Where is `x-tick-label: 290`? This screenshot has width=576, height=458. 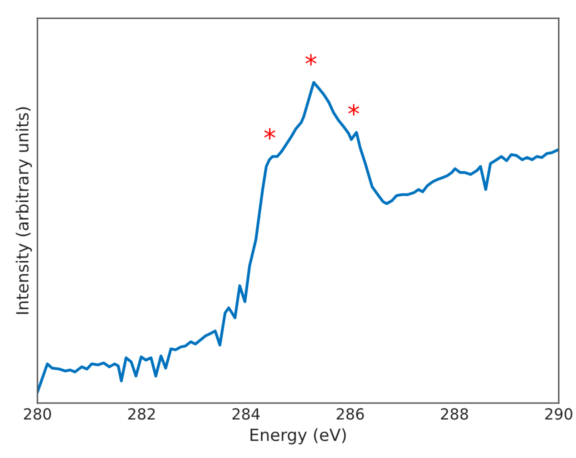
x-tick-label: 290 is located at coordinates (558, 414).